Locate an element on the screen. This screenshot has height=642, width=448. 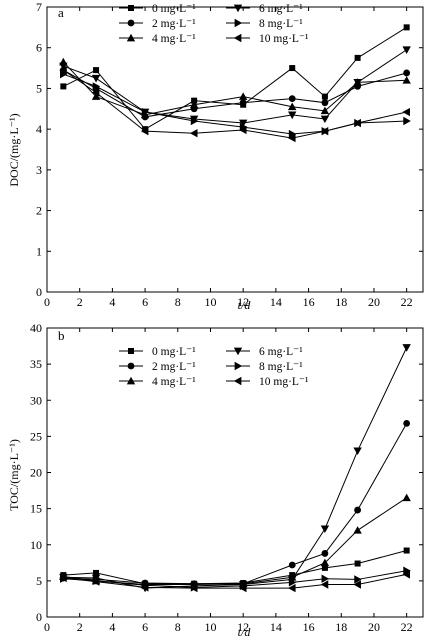
panel-b-x-tick-label: 10 is located at coordinates (210, 627).